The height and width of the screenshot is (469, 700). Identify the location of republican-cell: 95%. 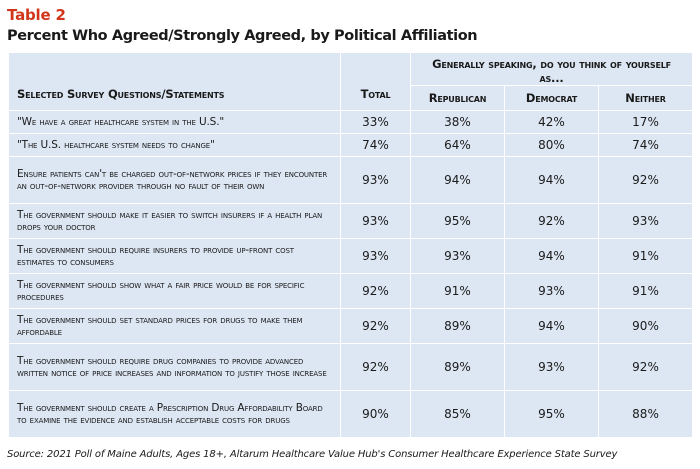
(457, 221).